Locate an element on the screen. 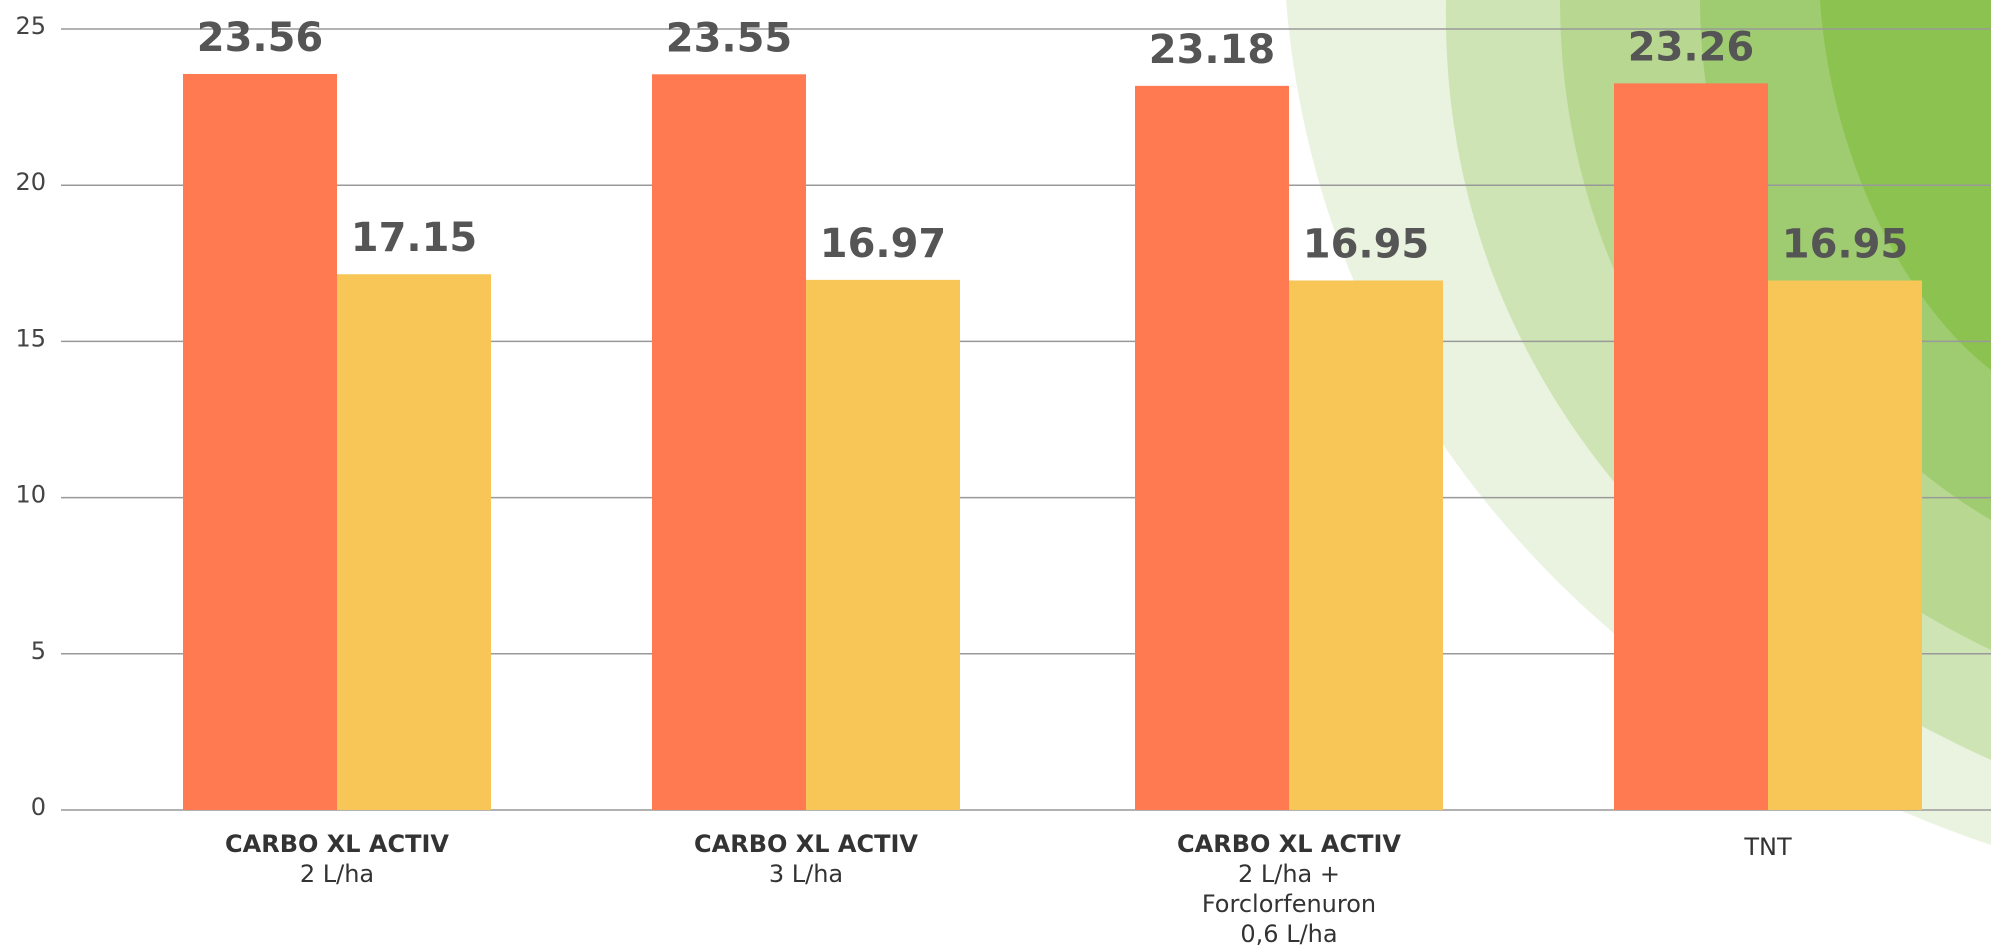  value-label: 16.97 is located at coordinates (883, 244).